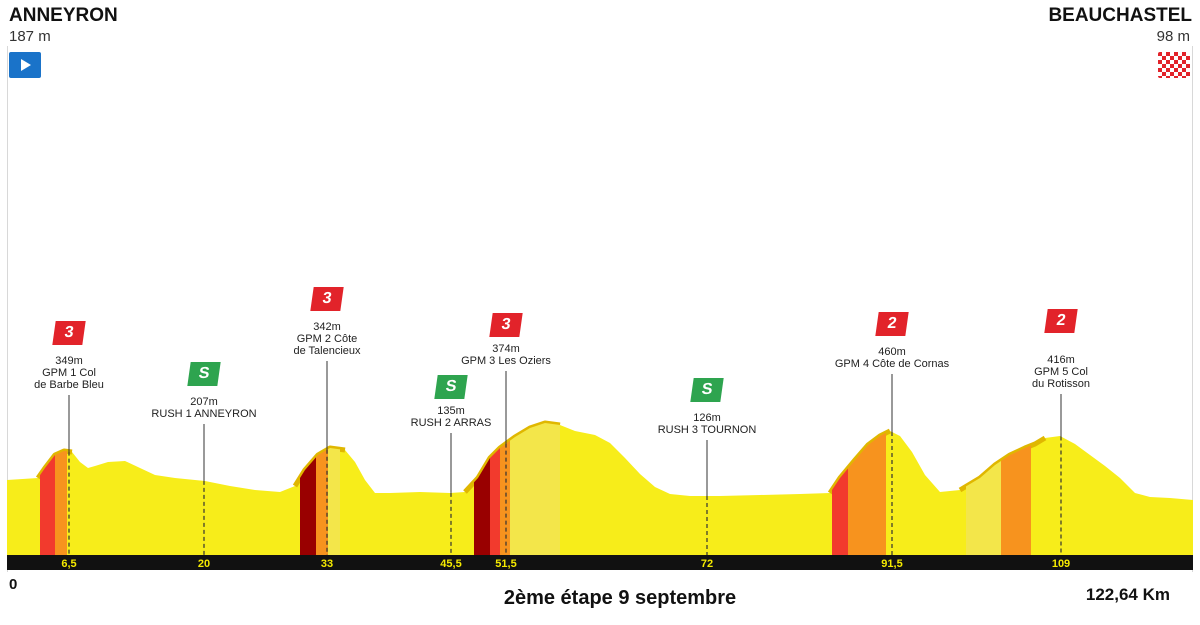 This screenshot has width=1200, height=625. I want to click on start-town: ANNEYRON, so click(63, 15).